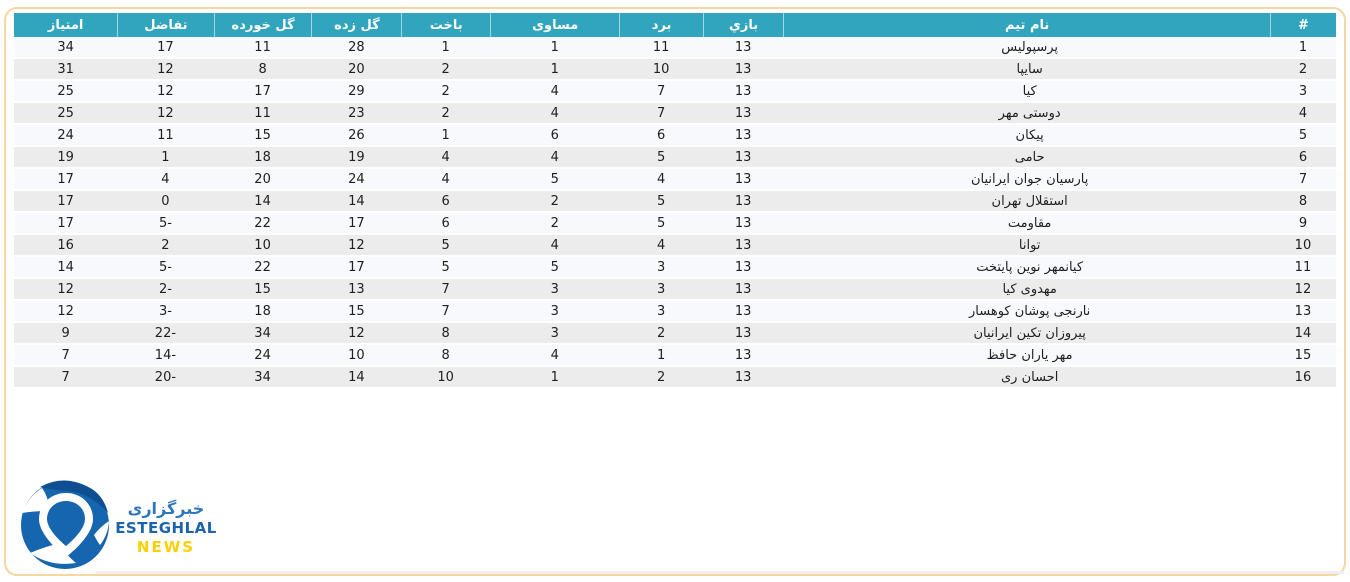 The height and width of the screenshot is (582, 1350). I want to click on cell-won: 10, so click(661, 70).